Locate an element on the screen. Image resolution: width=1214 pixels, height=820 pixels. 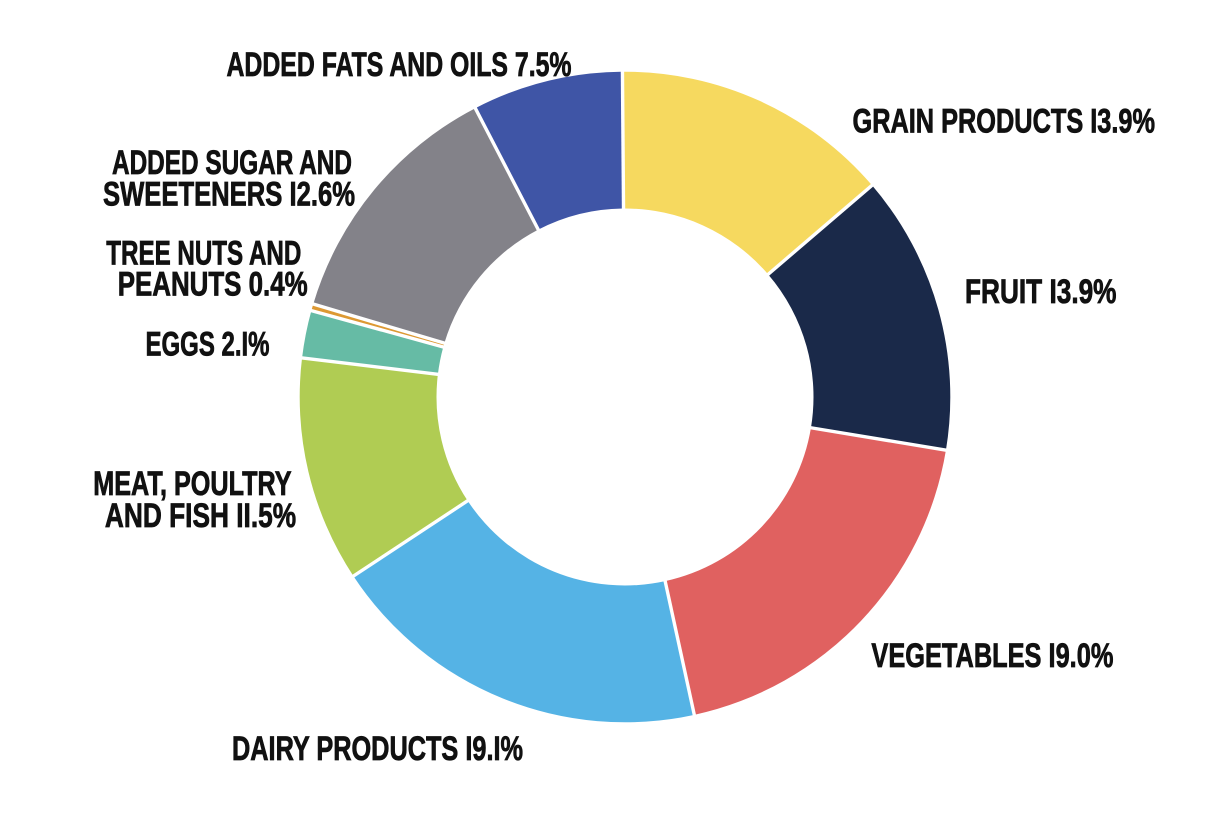
svg-text: TREE NUTS AND is located at coordinates (203, 254).